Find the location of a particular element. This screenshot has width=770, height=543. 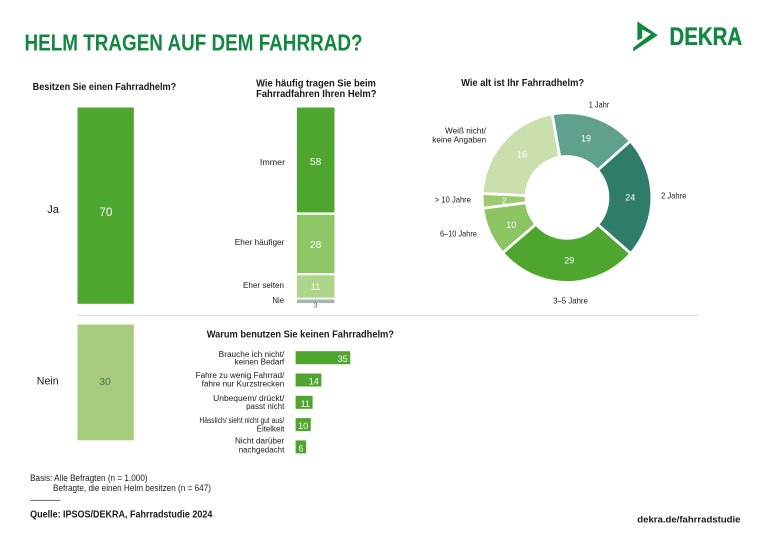

svg-text: 3–5 Jahre is located at coordinates (570, 301).